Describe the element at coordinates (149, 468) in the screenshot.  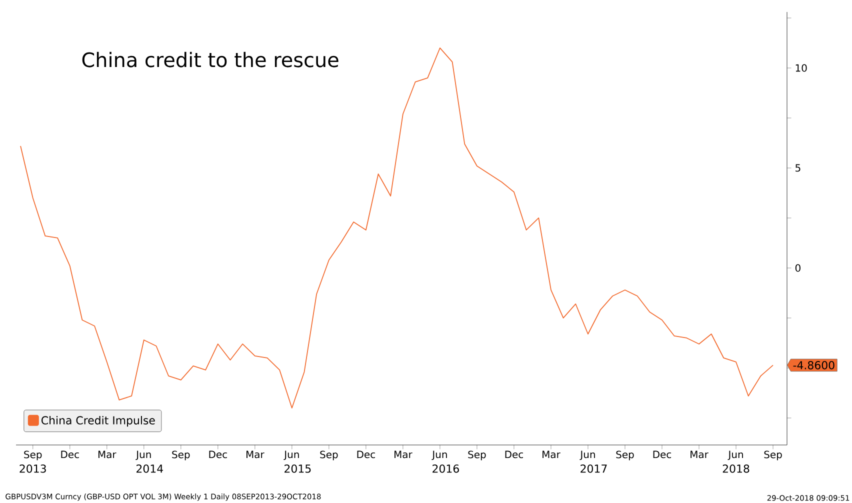
I see `x2-tick-label: 2014` at that location.